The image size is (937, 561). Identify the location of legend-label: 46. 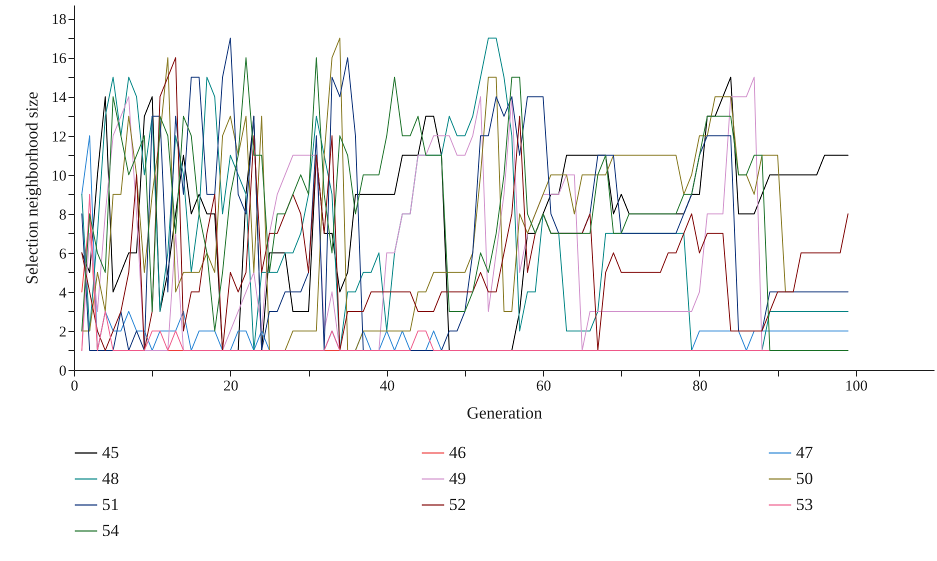
(457, 452).